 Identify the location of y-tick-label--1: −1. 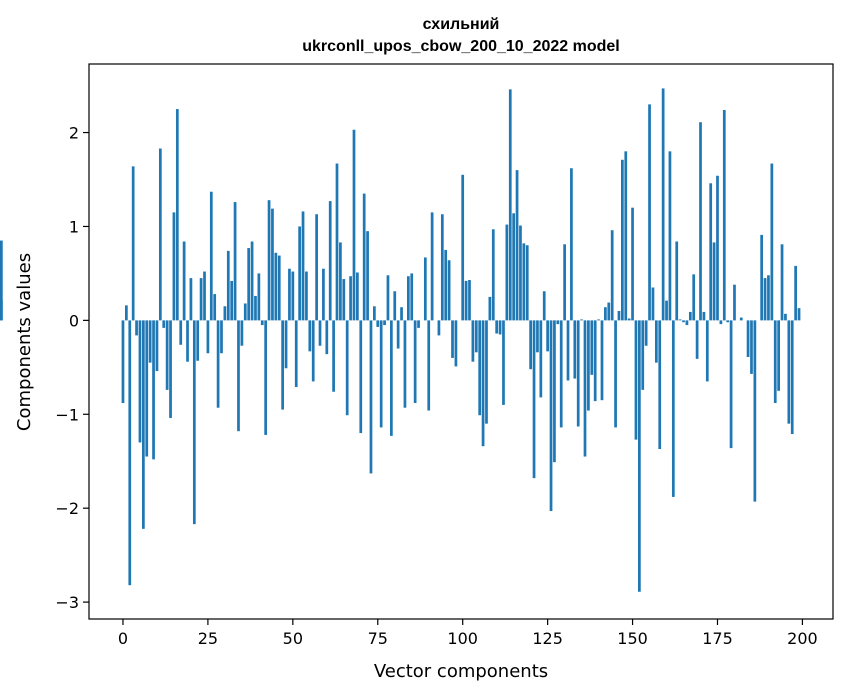
(67, 414).